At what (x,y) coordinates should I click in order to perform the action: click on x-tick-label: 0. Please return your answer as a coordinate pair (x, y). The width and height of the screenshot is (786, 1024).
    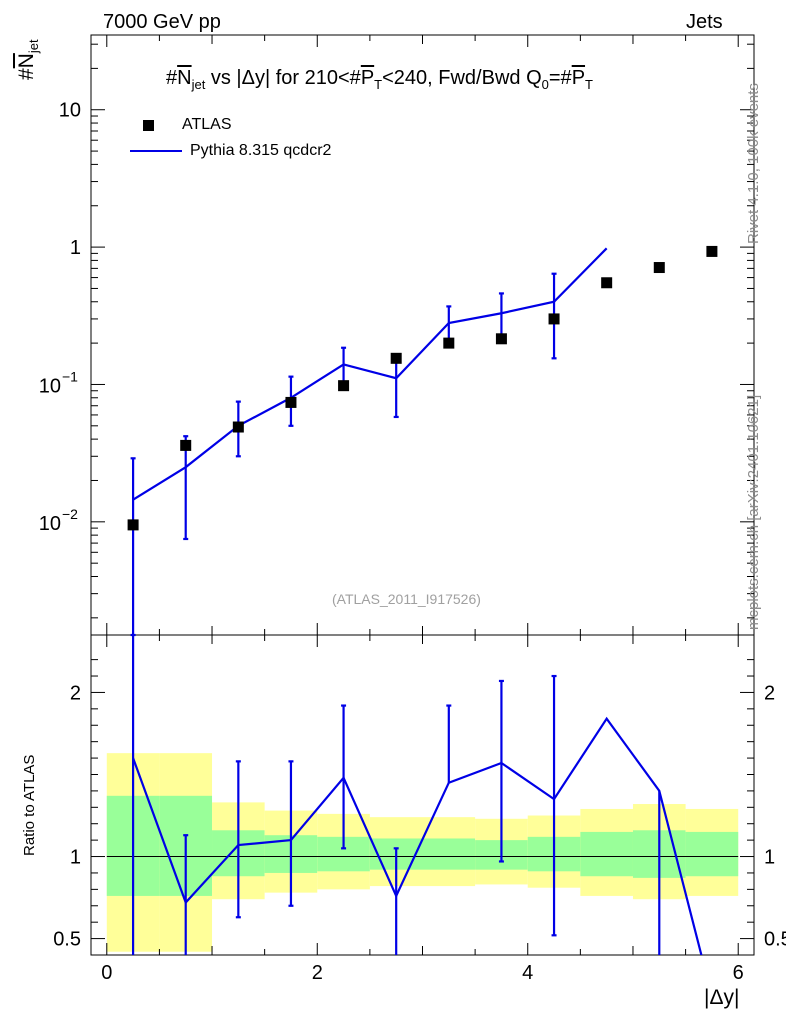
    Looking at the image, I should click on (106, 973).